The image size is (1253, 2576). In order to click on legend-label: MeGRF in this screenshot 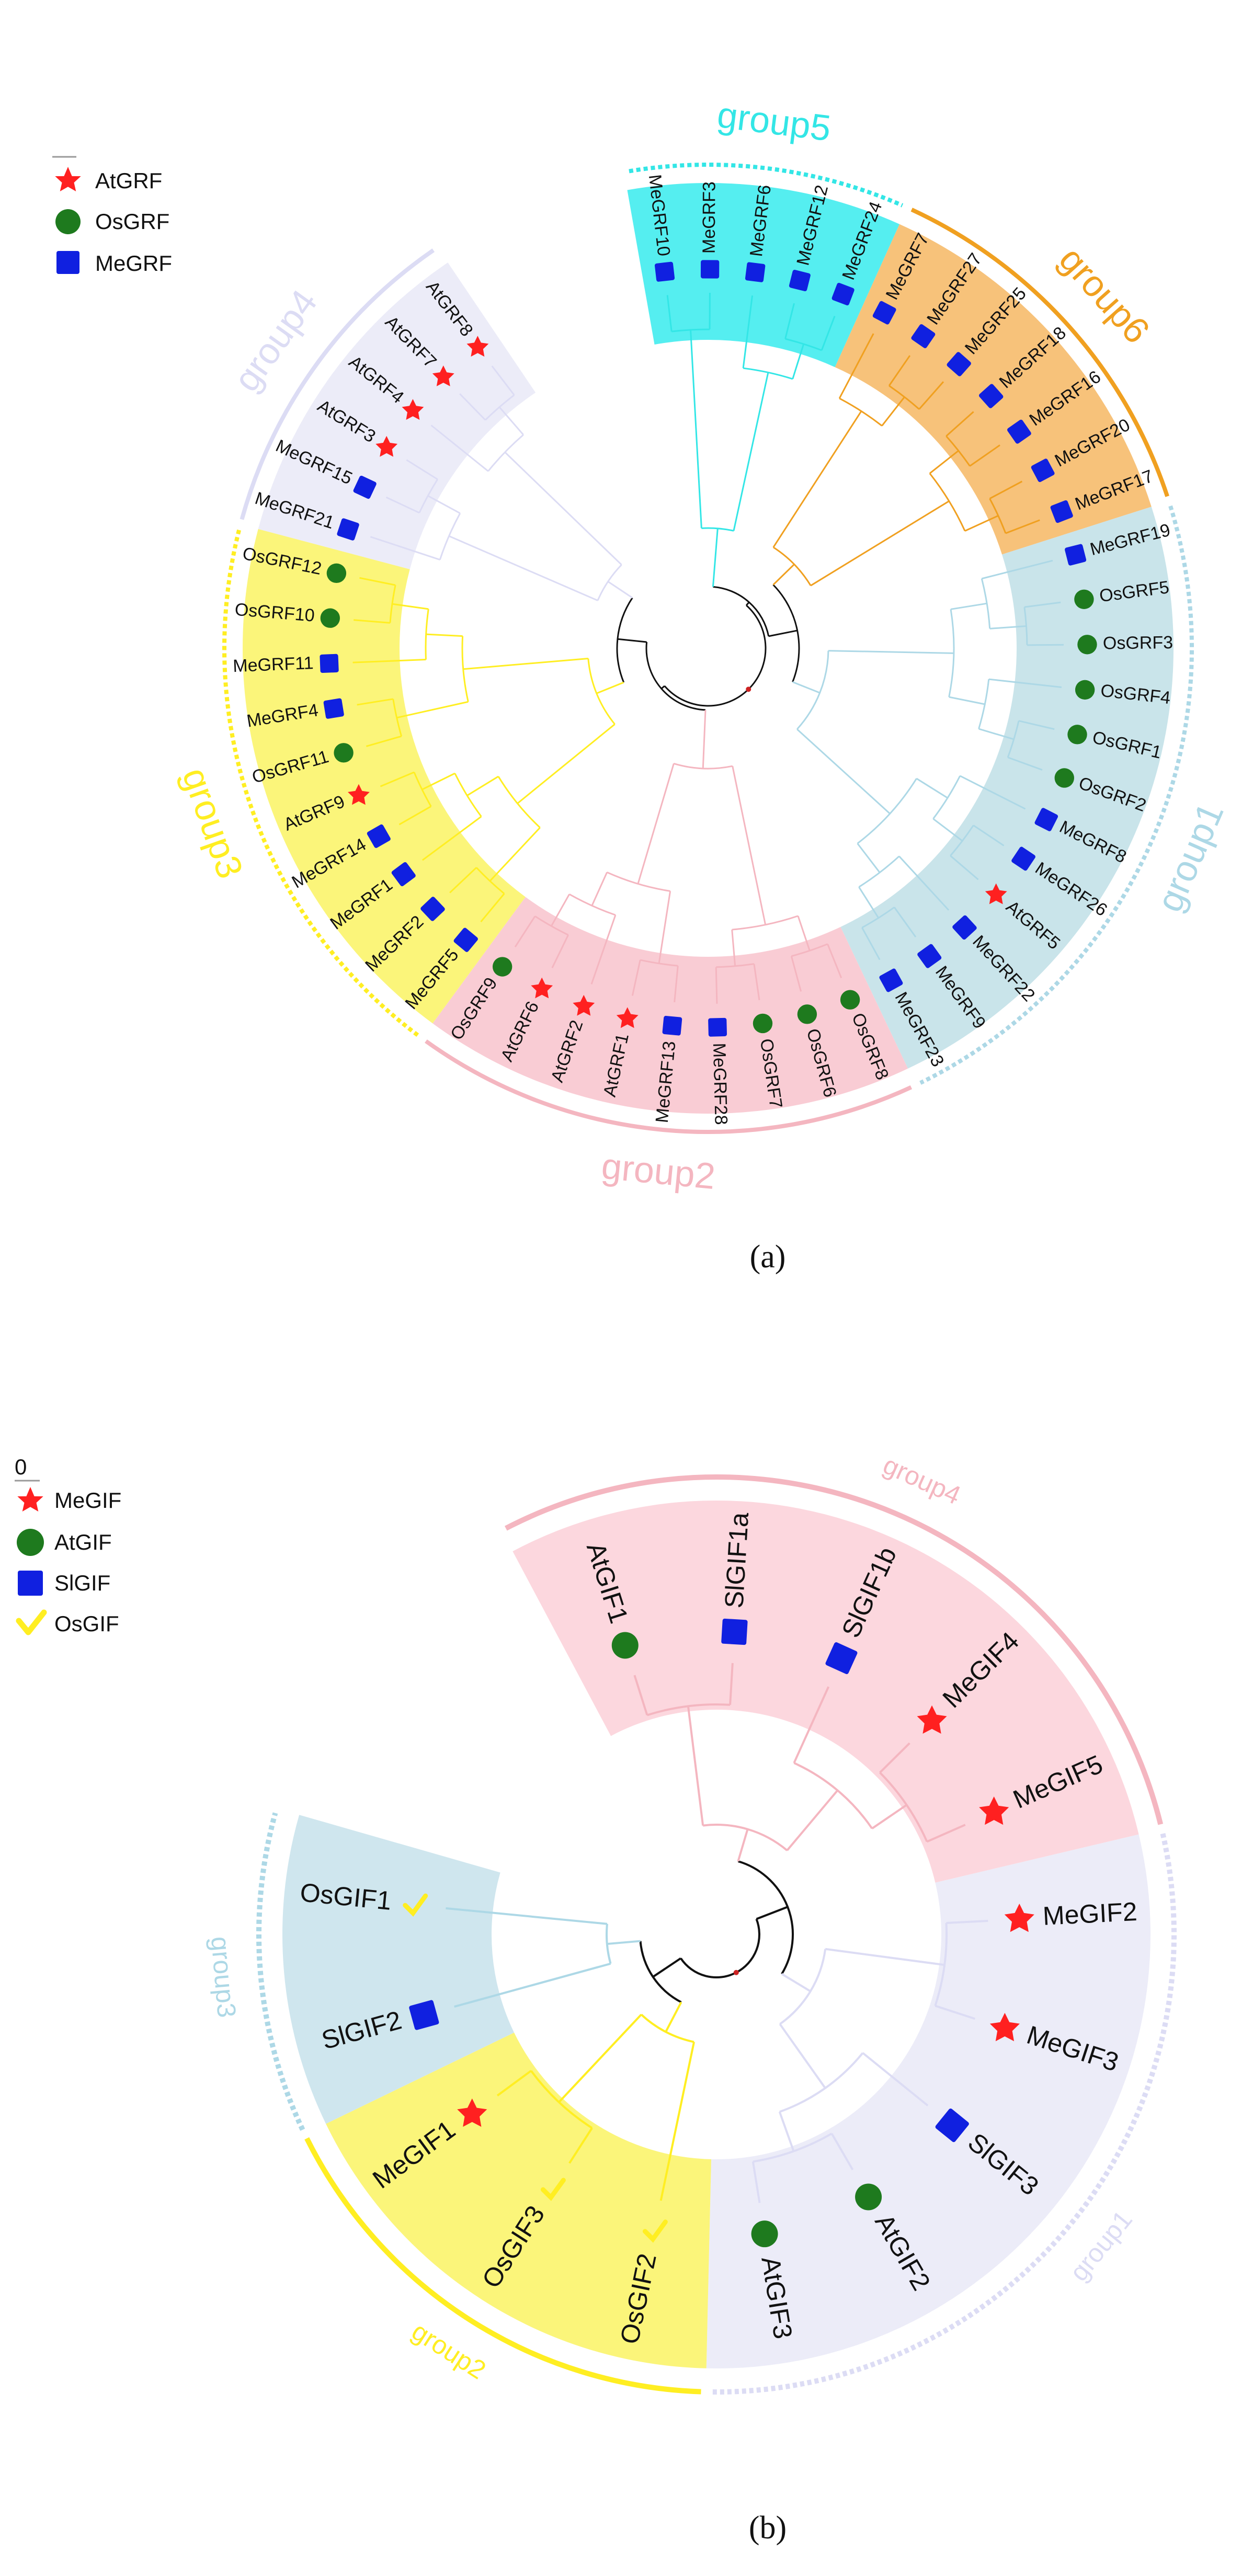, I will do `click(133, 263)`.